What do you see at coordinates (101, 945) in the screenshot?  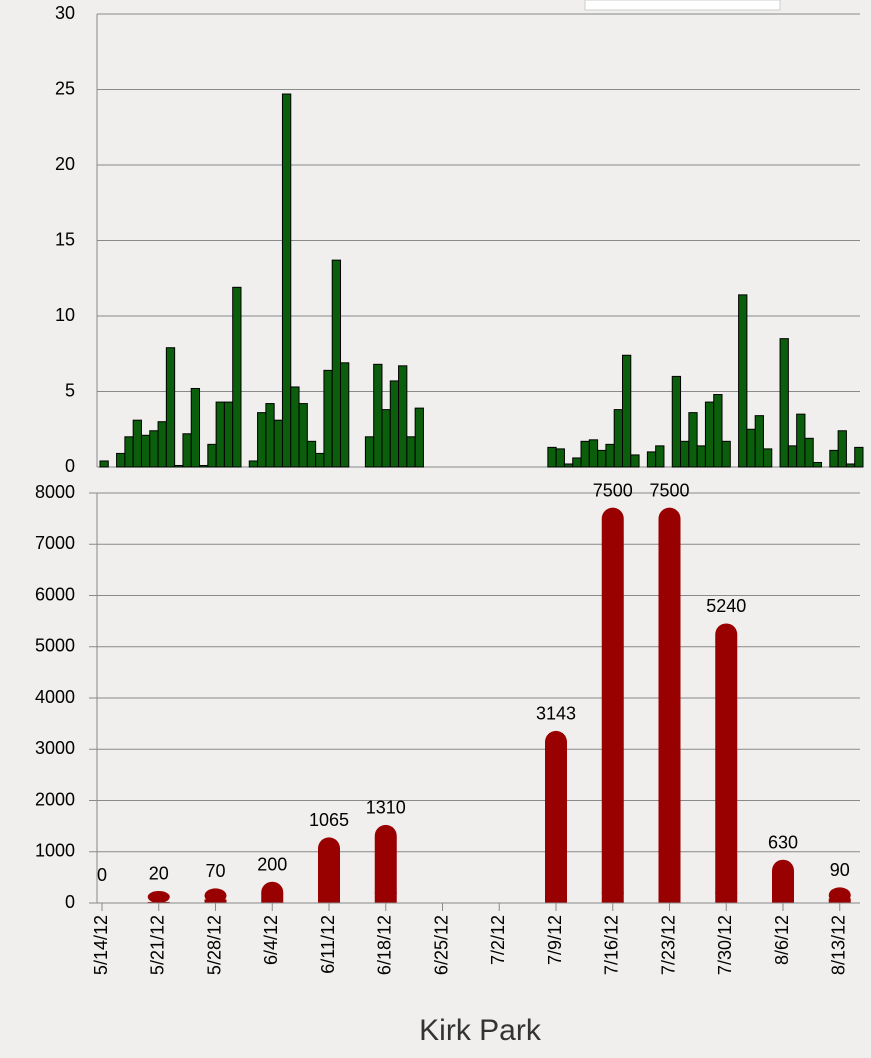 I see `x-tick-label: 5/14/12` at bounding box center [101, 945].